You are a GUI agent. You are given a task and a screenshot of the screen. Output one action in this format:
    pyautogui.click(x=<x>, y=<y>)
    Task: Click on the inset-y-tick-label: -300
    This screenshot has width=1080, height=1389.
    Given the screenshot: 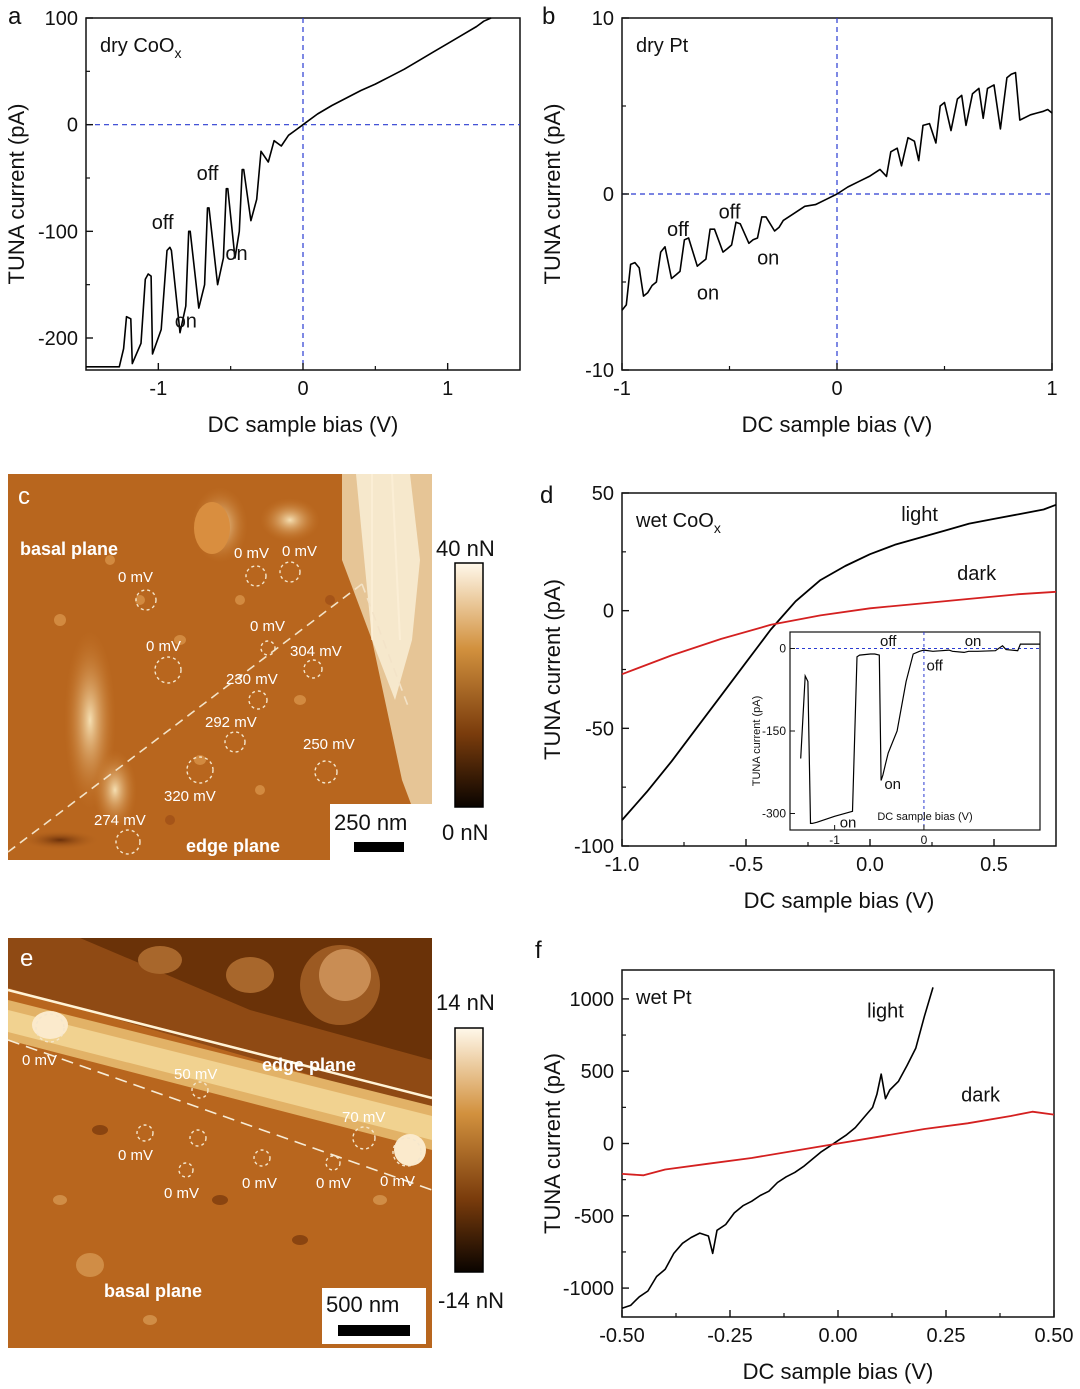 What is the action you would take?
    pyautogui.click(x=774, y=814)
    